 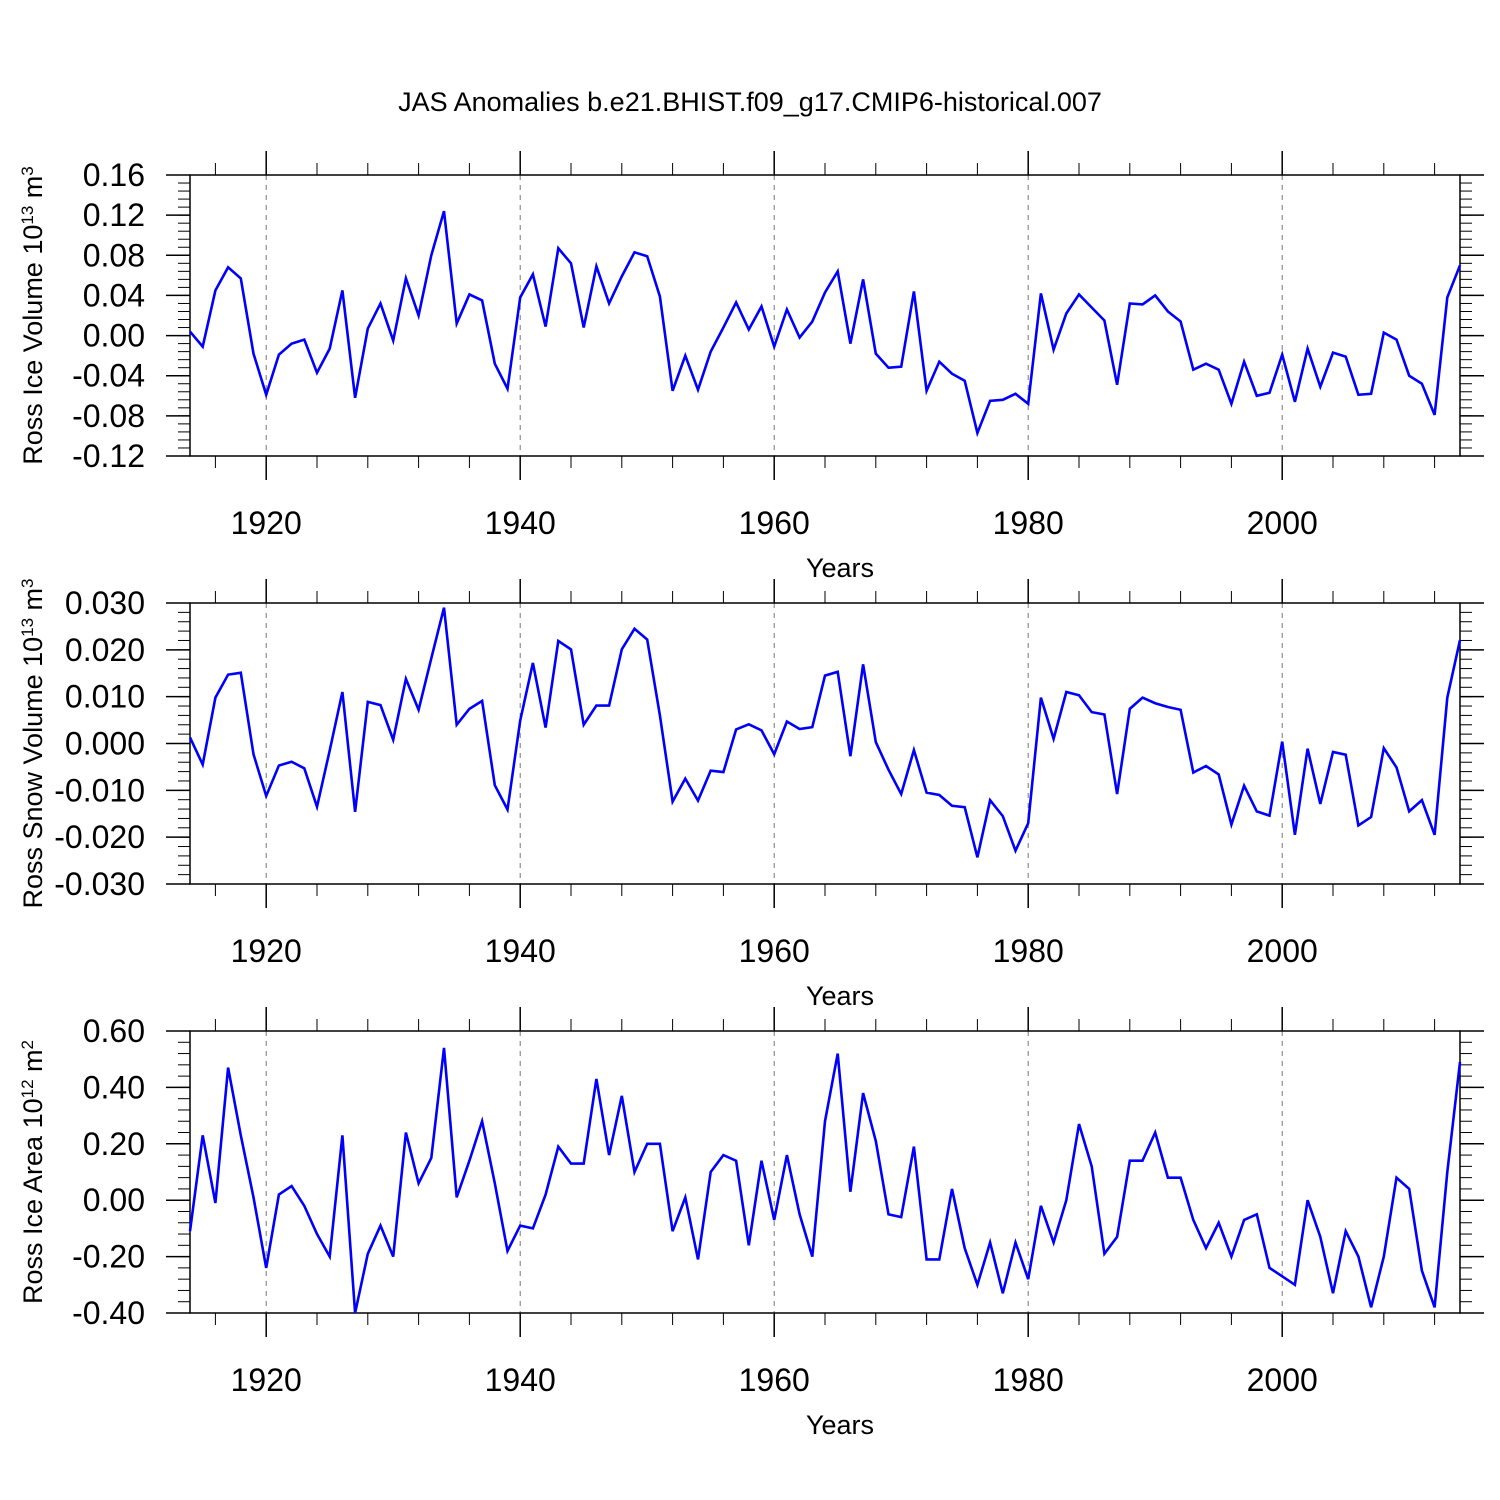 I want to click on axis-label-y-part: Ross Ice Area 10, so click(x=33, y=1201).